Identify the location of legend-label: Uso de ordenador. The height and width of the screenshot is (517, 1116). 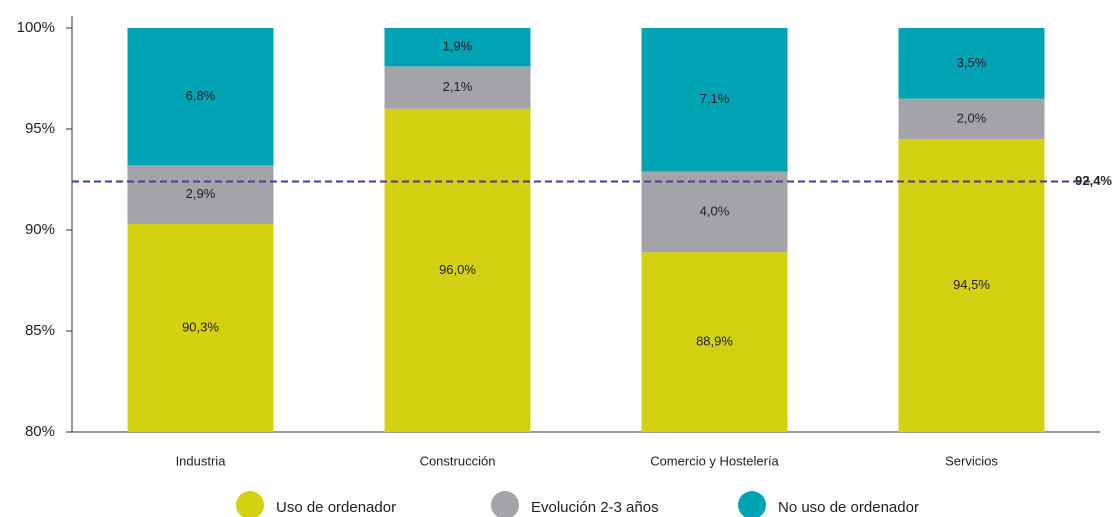
(336, 507).